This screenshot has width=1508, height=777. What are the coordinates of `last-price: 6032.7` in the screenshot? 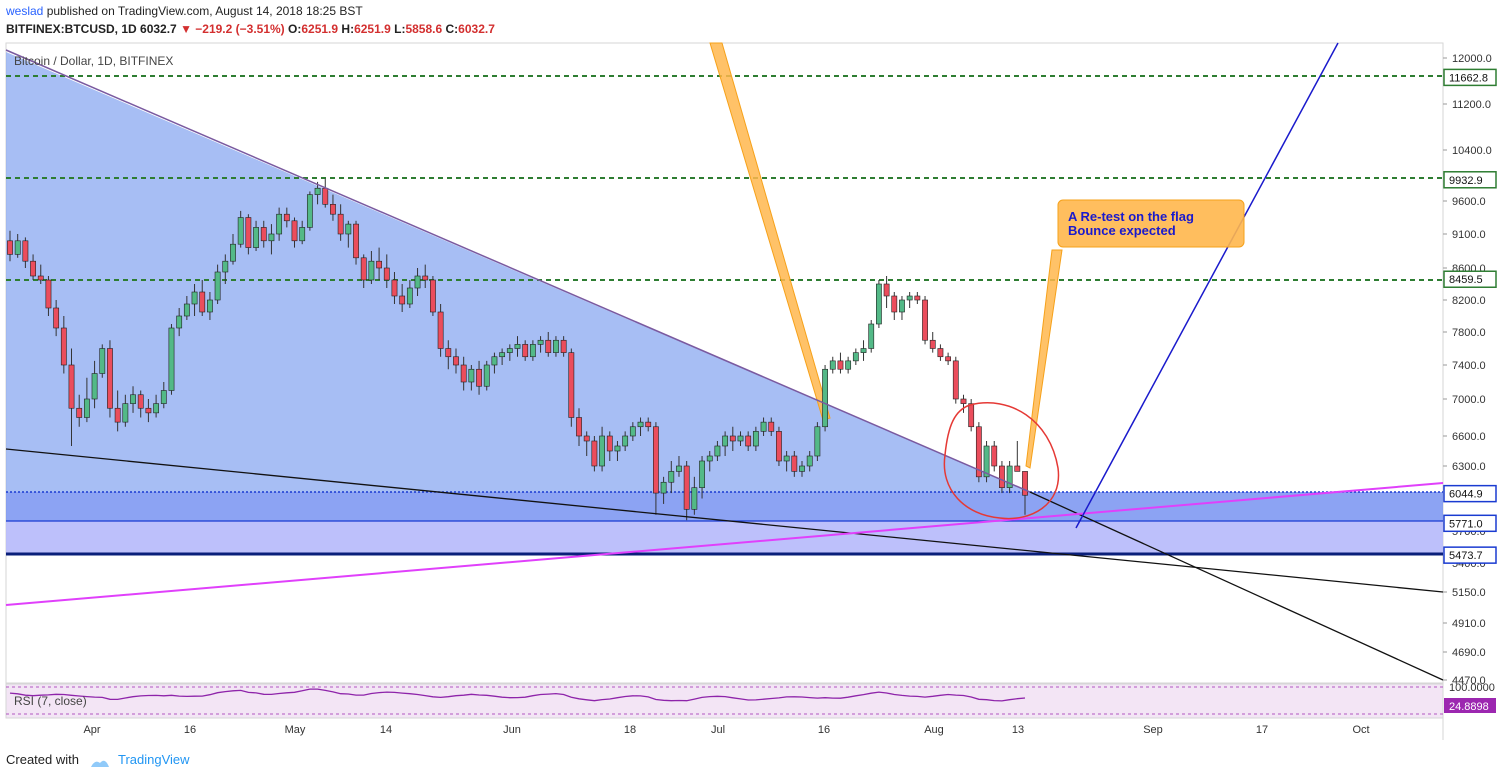 It's located at (158, 29).